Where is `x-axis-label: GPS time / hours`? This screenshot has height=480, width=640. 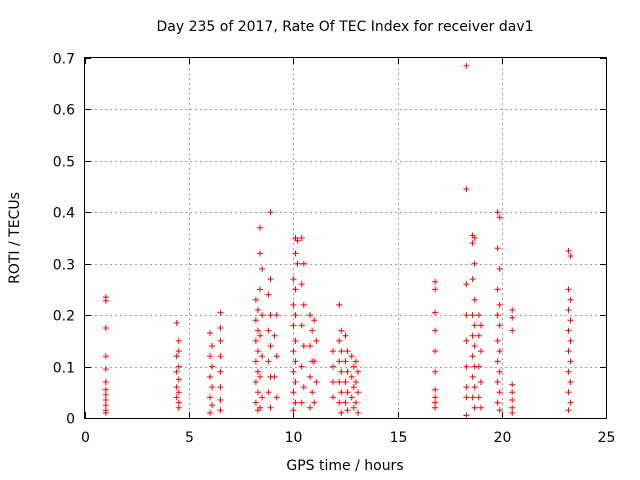
x-axis-label: GPS time / hours is located at coordinates (344, 466).